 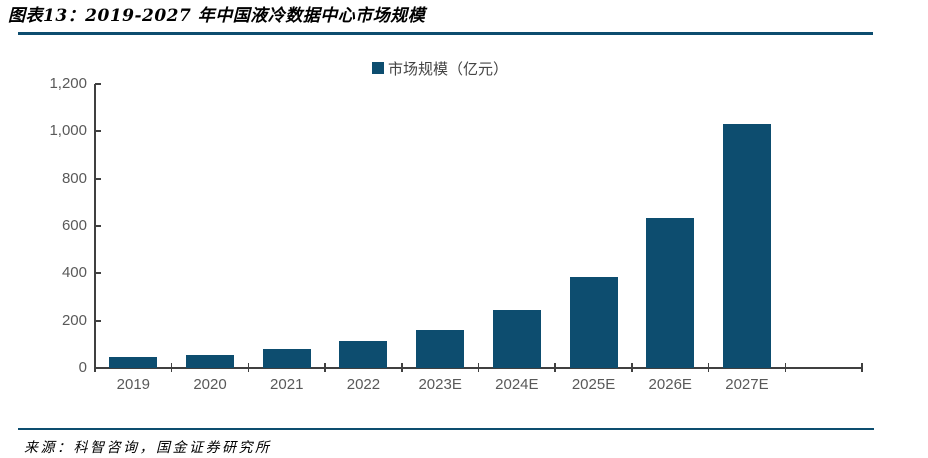 I want to click on x-tick-label: 2021, so click(x=287, y=384).